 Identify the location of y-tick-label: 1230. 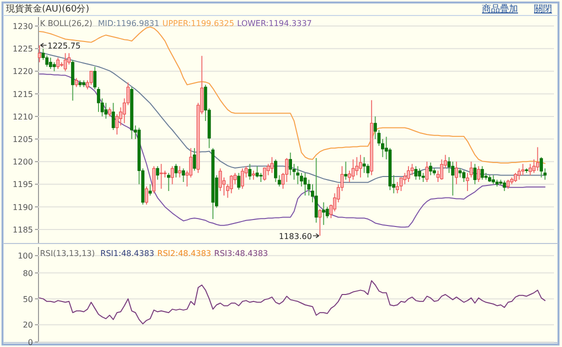
(22, 27).